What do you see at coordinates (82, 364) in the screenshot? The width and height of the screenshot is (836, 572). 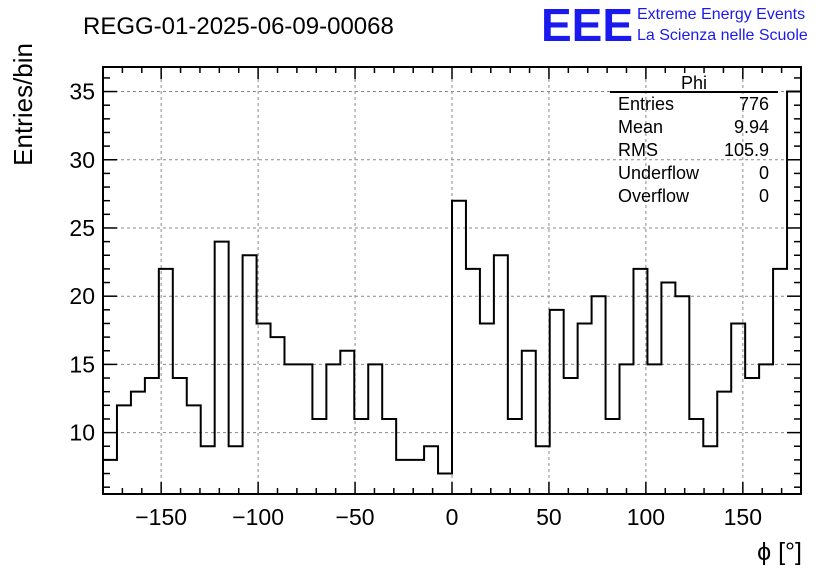 I see `y-tick-label: 15` at bounding box center [82, 364].